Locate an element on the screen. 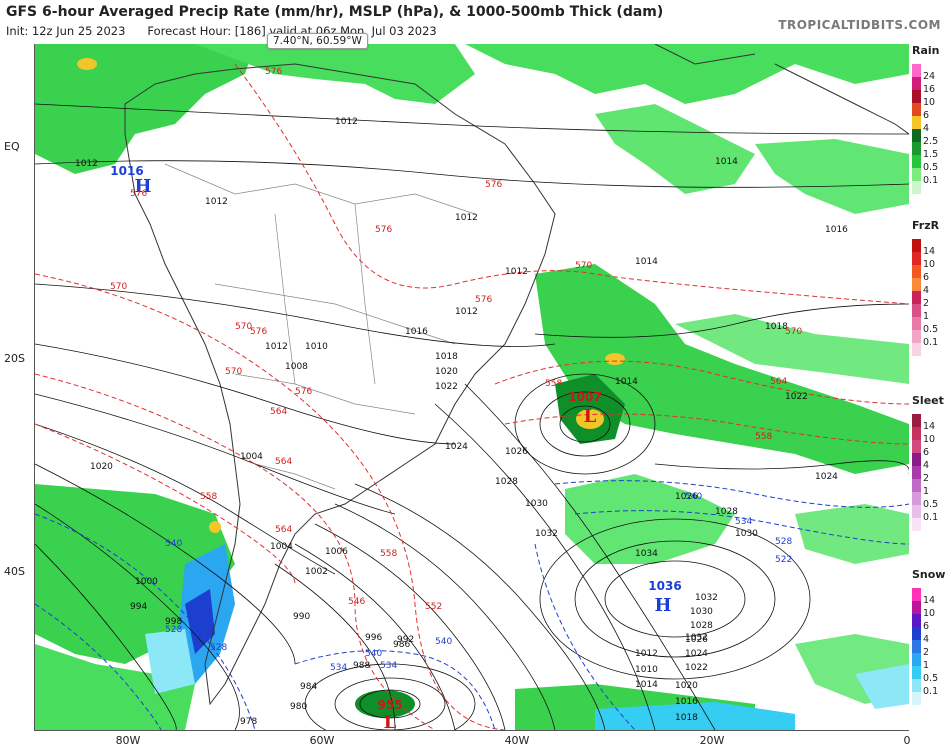  isobar-label: 1016 is located at coordinates (836, 230).